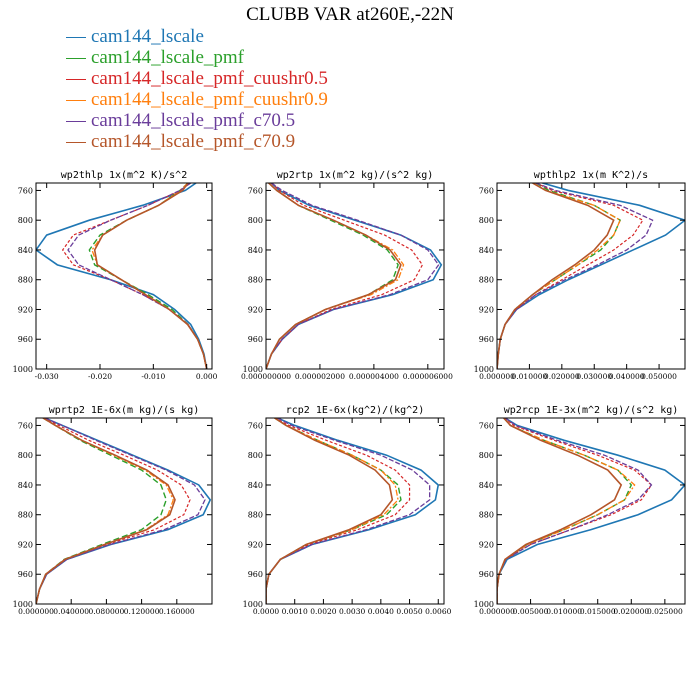 This screenshot has height=700, width=700. I want to click on legend-label: cam144_lscale_pmf_cuushr0.5, so click(209, 78).